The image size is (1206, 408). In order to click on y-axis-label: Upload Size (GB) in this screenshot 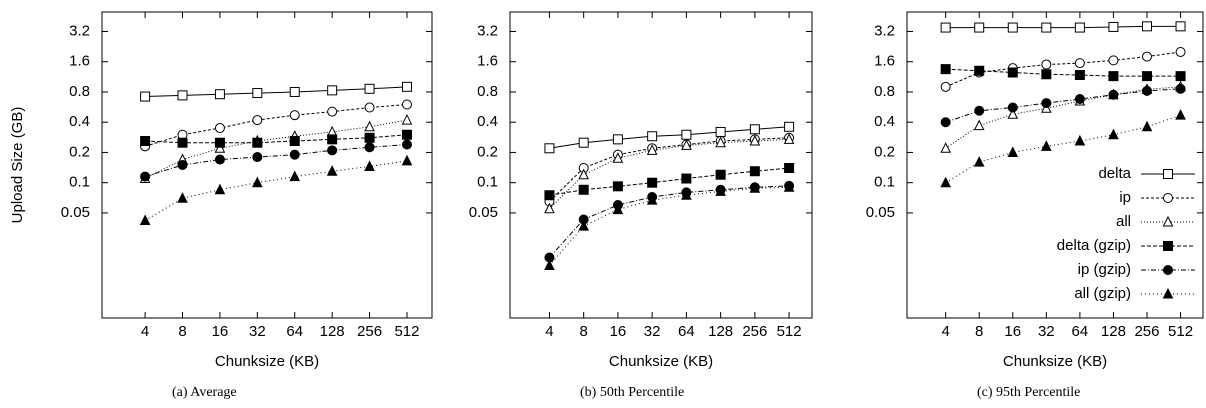, I will do `click(17, 165)`.